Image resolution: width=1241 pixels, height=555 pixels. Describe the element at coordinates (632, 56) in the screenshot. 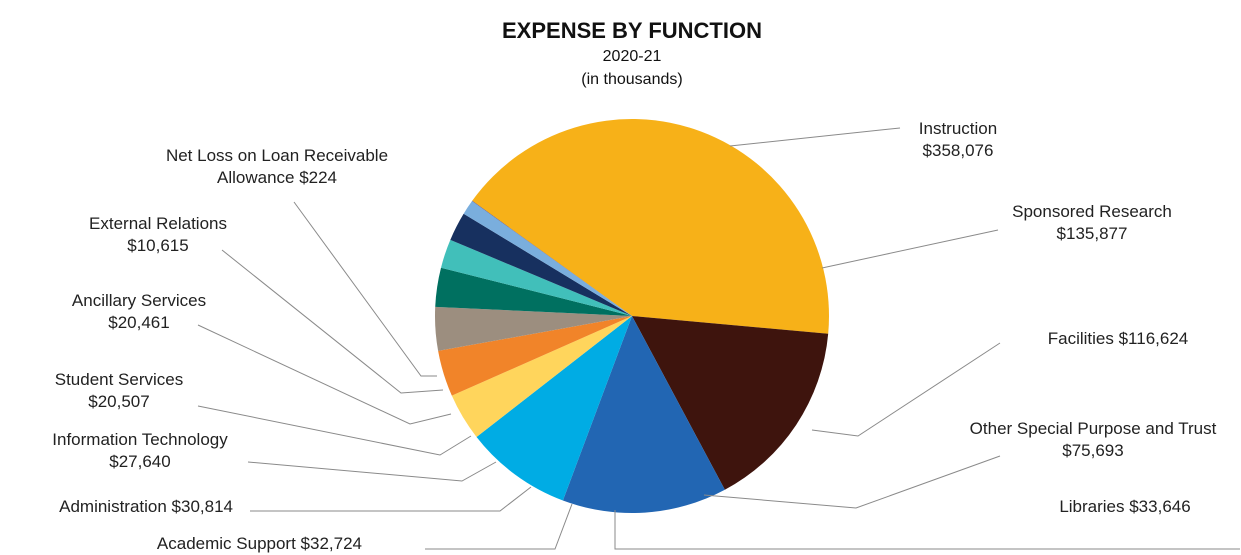

I see `chart-subtitle-year: 2020-21` at that location.